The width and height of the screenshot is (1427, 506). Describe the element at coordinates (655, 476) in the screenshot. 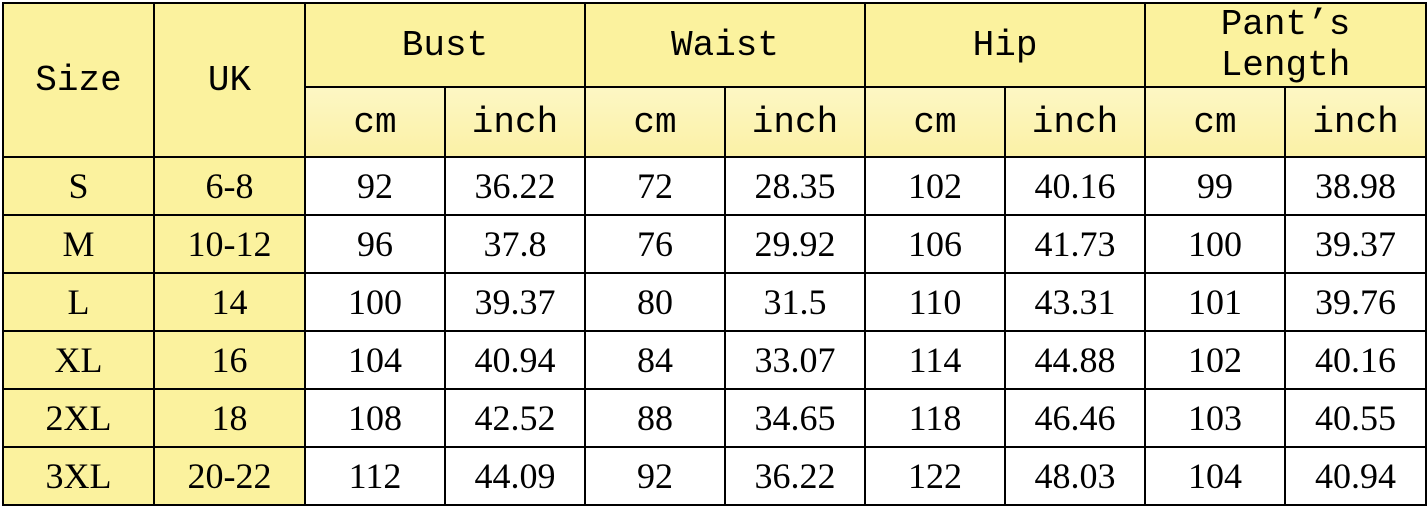

I see `cell-waist-cm: 92` at that location.